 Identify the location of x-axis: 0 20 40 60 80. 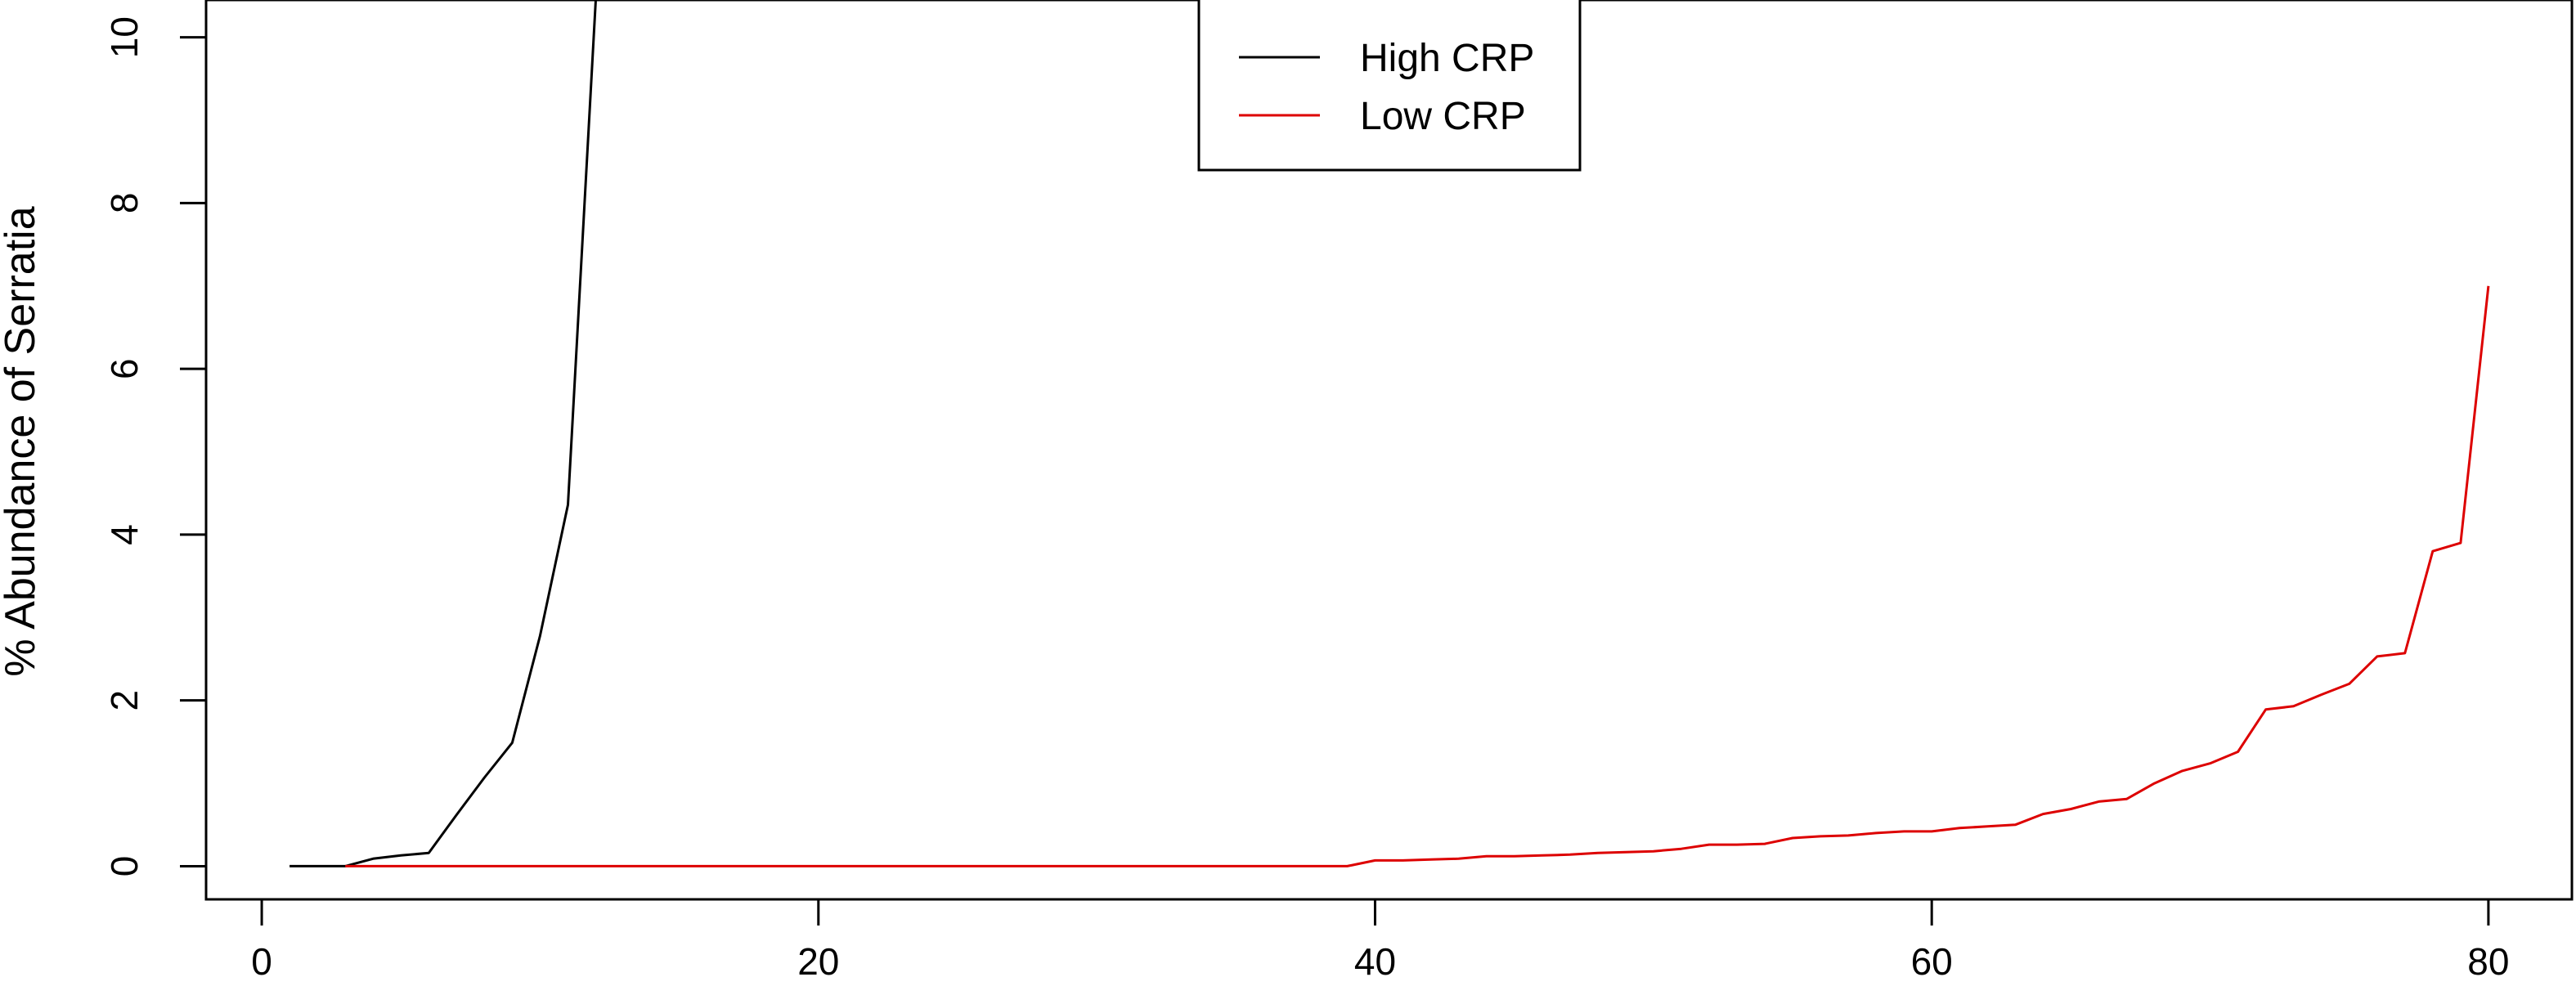
(1380, 940).